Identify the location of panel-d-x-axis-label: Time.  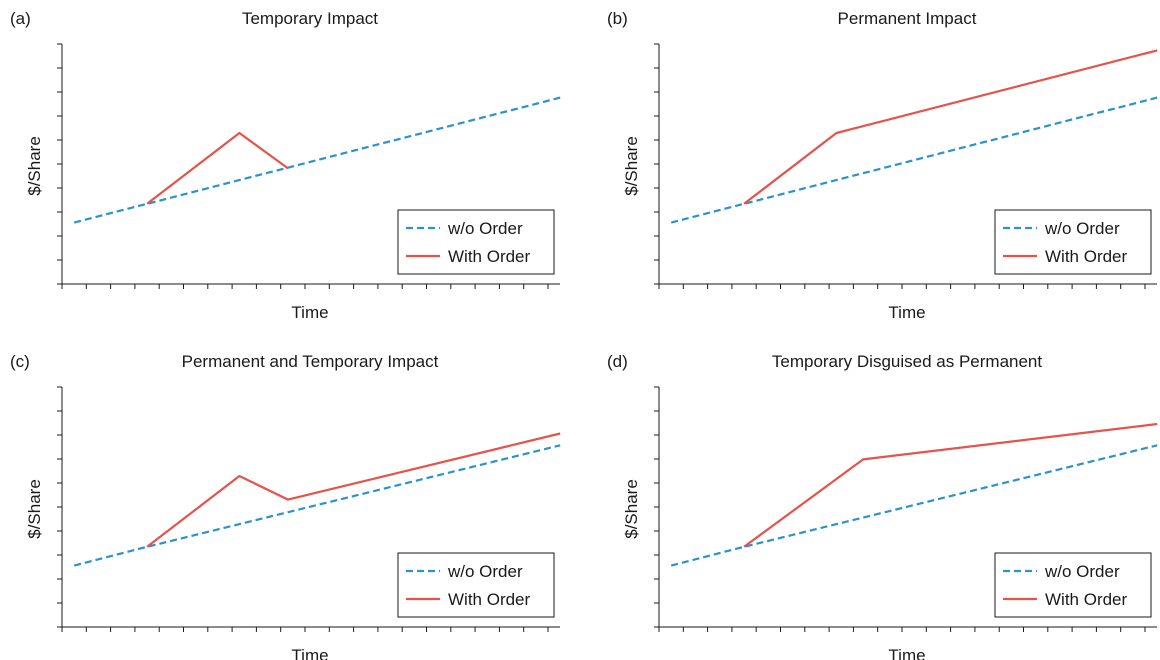
(906, 653).